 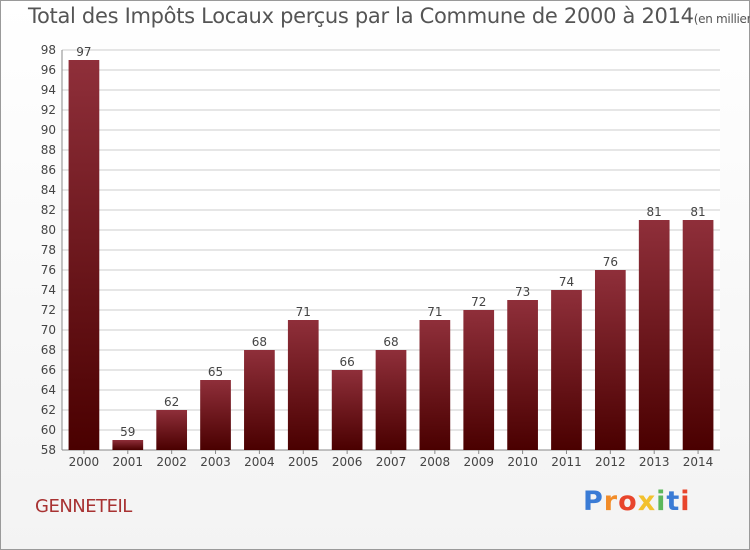 I want to click on commune-name: GENNETEIL, so click(x=83, y=506).